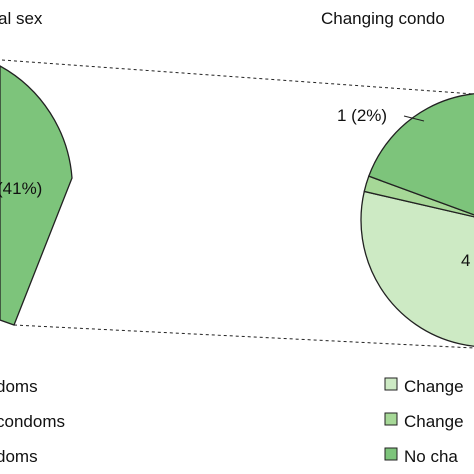  Describe the element at coordinates (21, 188) in the screenshot. I see `left-pie-slice-label: (41%)` at that location.